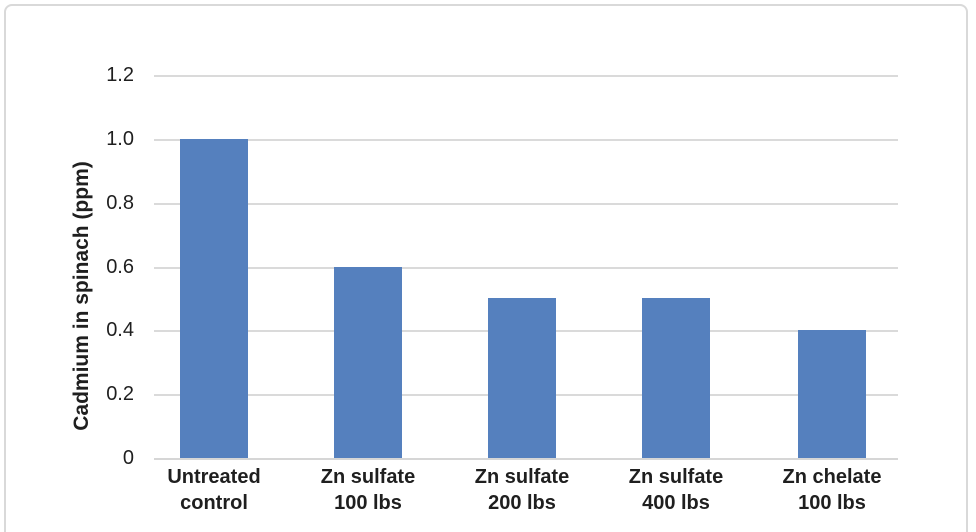 The image size is (976, 532). Describe the element at coordinates (676, 503) in the screenshot. I see `x-tick-line2: 400 lbs` at that location.